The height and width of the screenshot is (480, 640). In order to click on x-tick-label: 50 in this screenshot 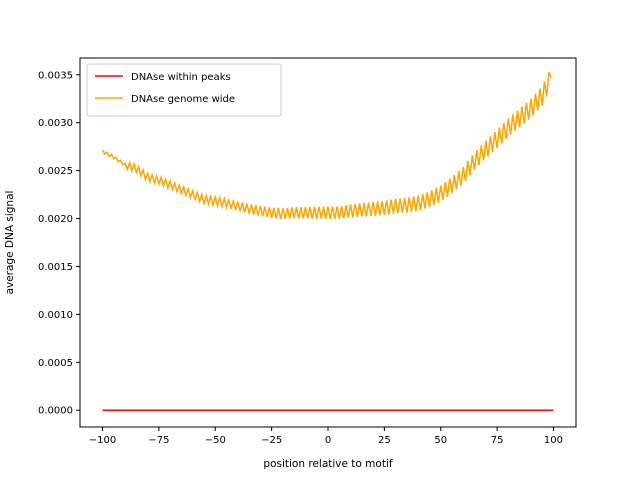, I will do `click(440, 440)`.